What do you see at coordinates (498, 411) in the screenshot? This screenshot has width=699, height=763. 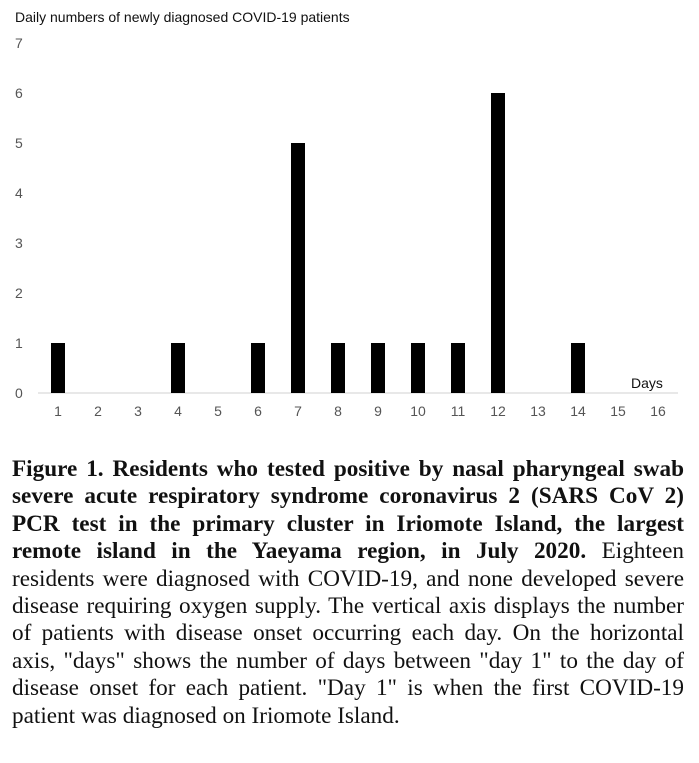 I see `x-tick-label: 12` at bounding box center [498, 411].